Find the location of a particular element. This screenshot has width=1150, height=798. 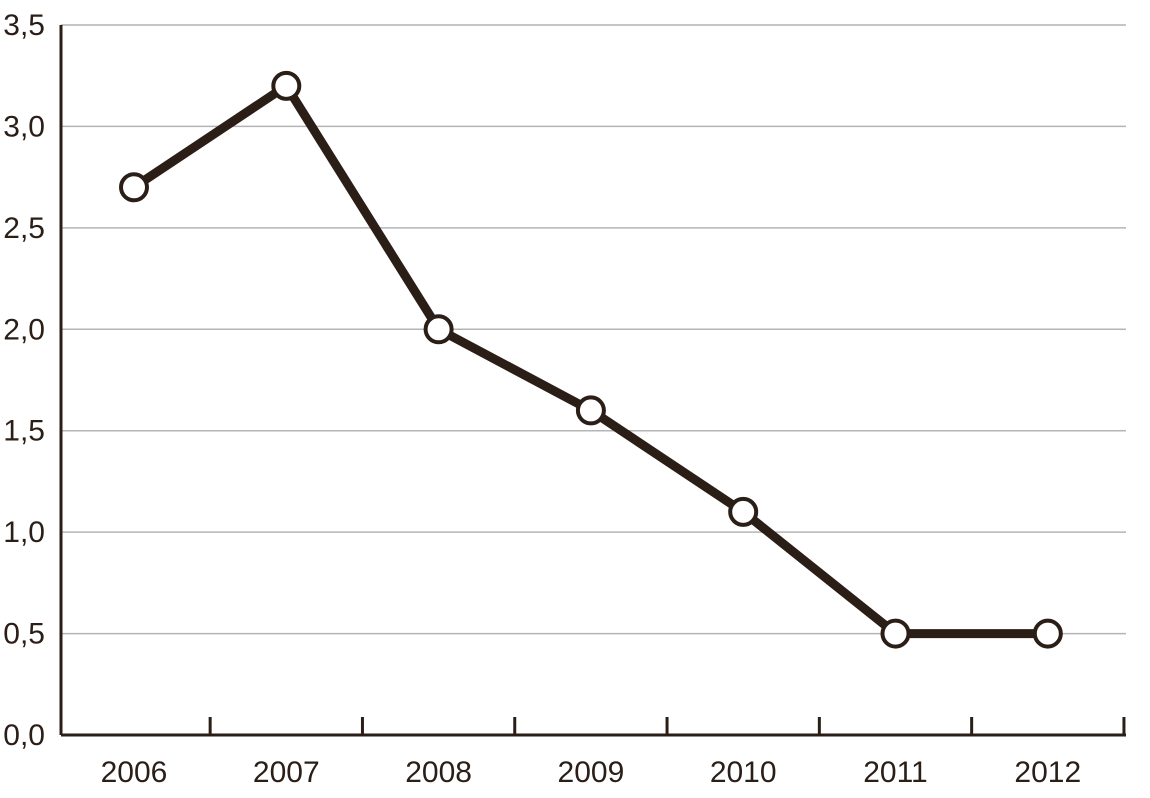

data-point-2011 is located at coordinates (895, 633).